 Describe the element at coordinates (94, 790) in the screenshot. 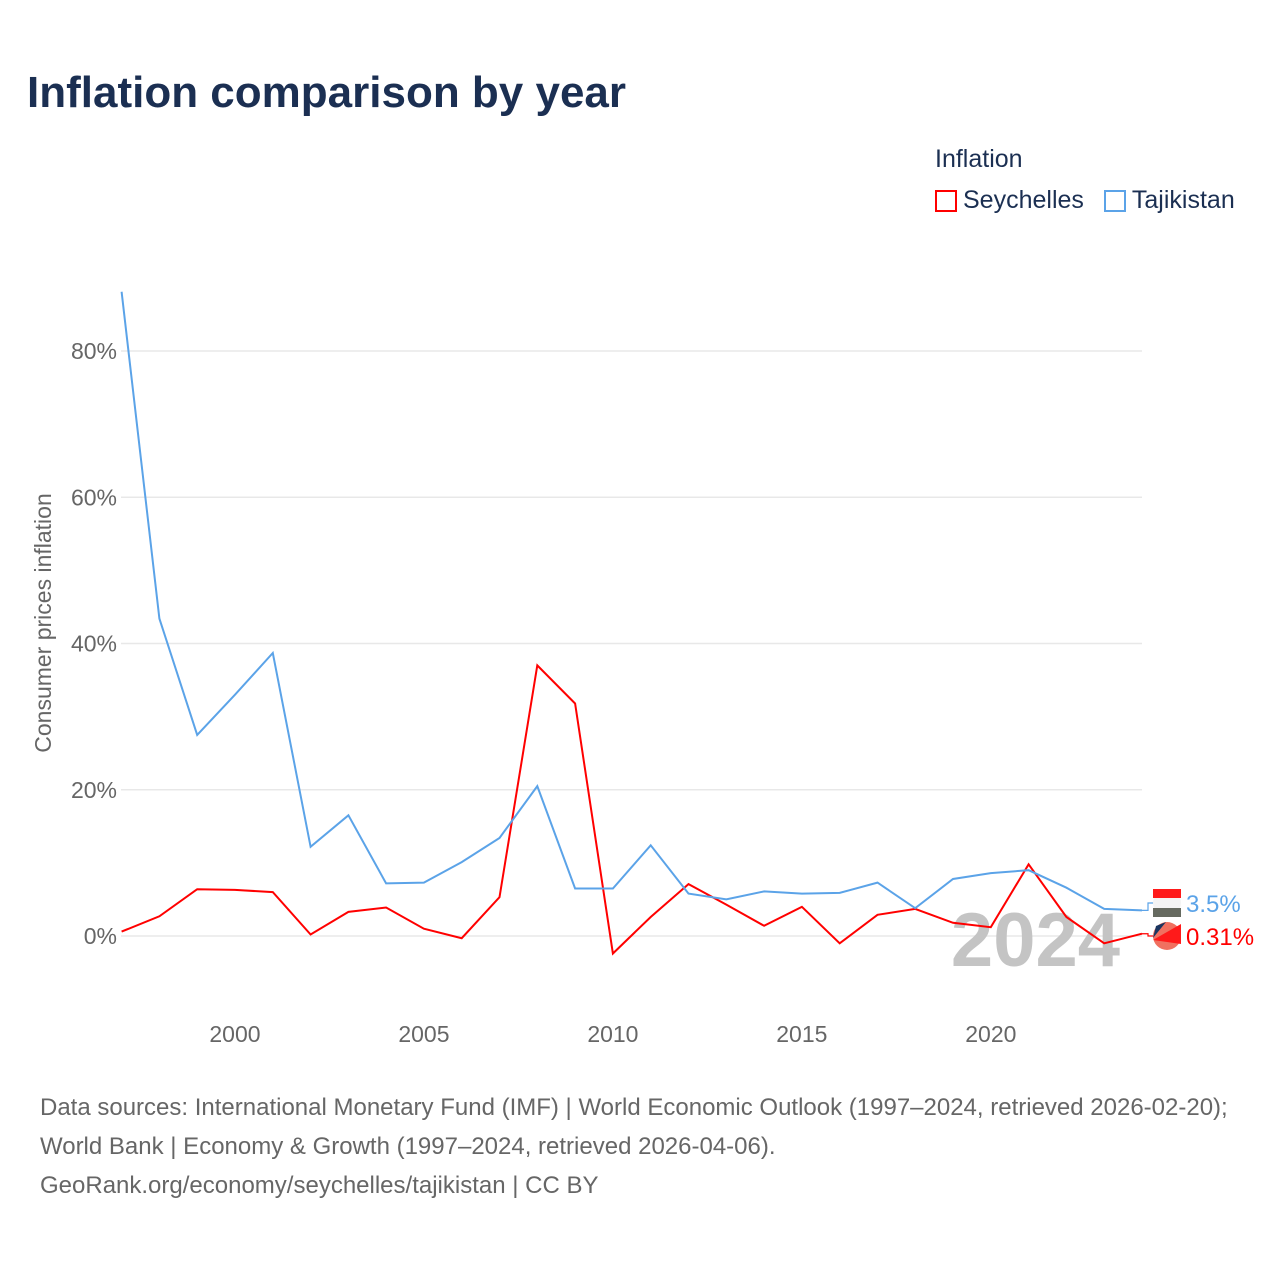

I see `y-tick-label: 20%` at that location.